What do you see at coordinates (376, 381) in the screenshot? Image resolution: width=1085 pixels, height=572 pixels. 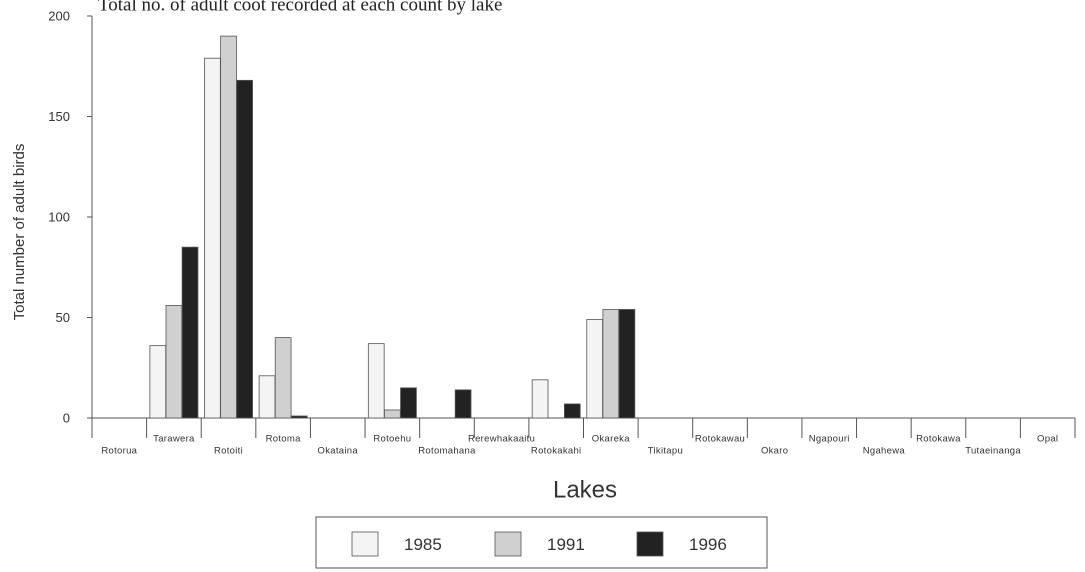 I see `bar-1985-rotoehu` at bounding box center [376, 381].